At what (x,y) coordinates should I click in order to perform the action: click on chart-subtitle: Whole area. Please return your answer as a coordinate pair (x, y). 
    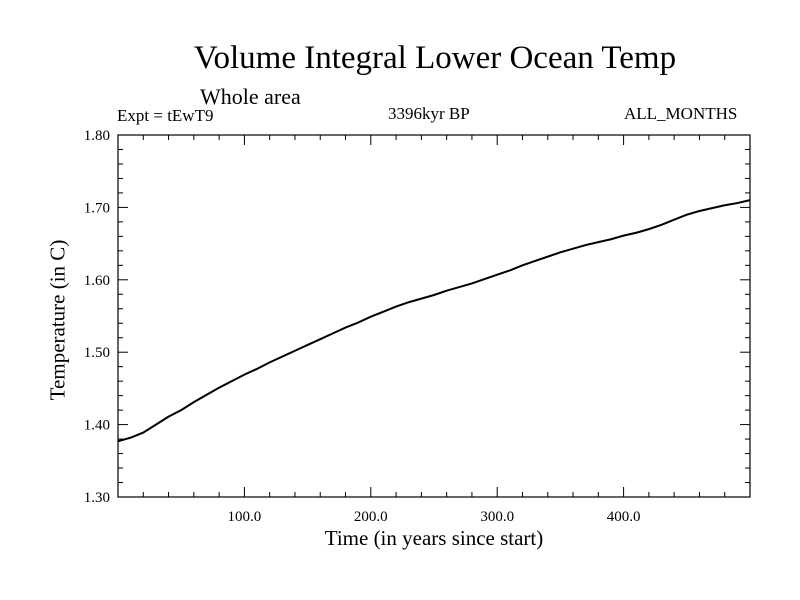
    Looking at the image, I should click on (250, 96).